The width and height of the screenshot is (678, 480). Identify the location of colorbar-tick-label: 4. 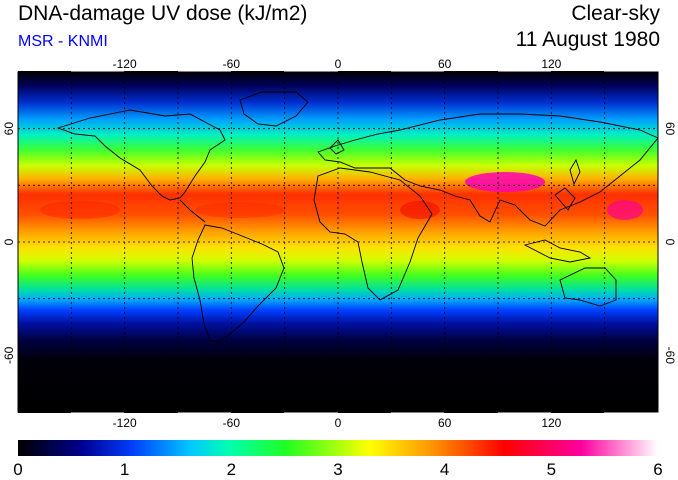
(444, 469).